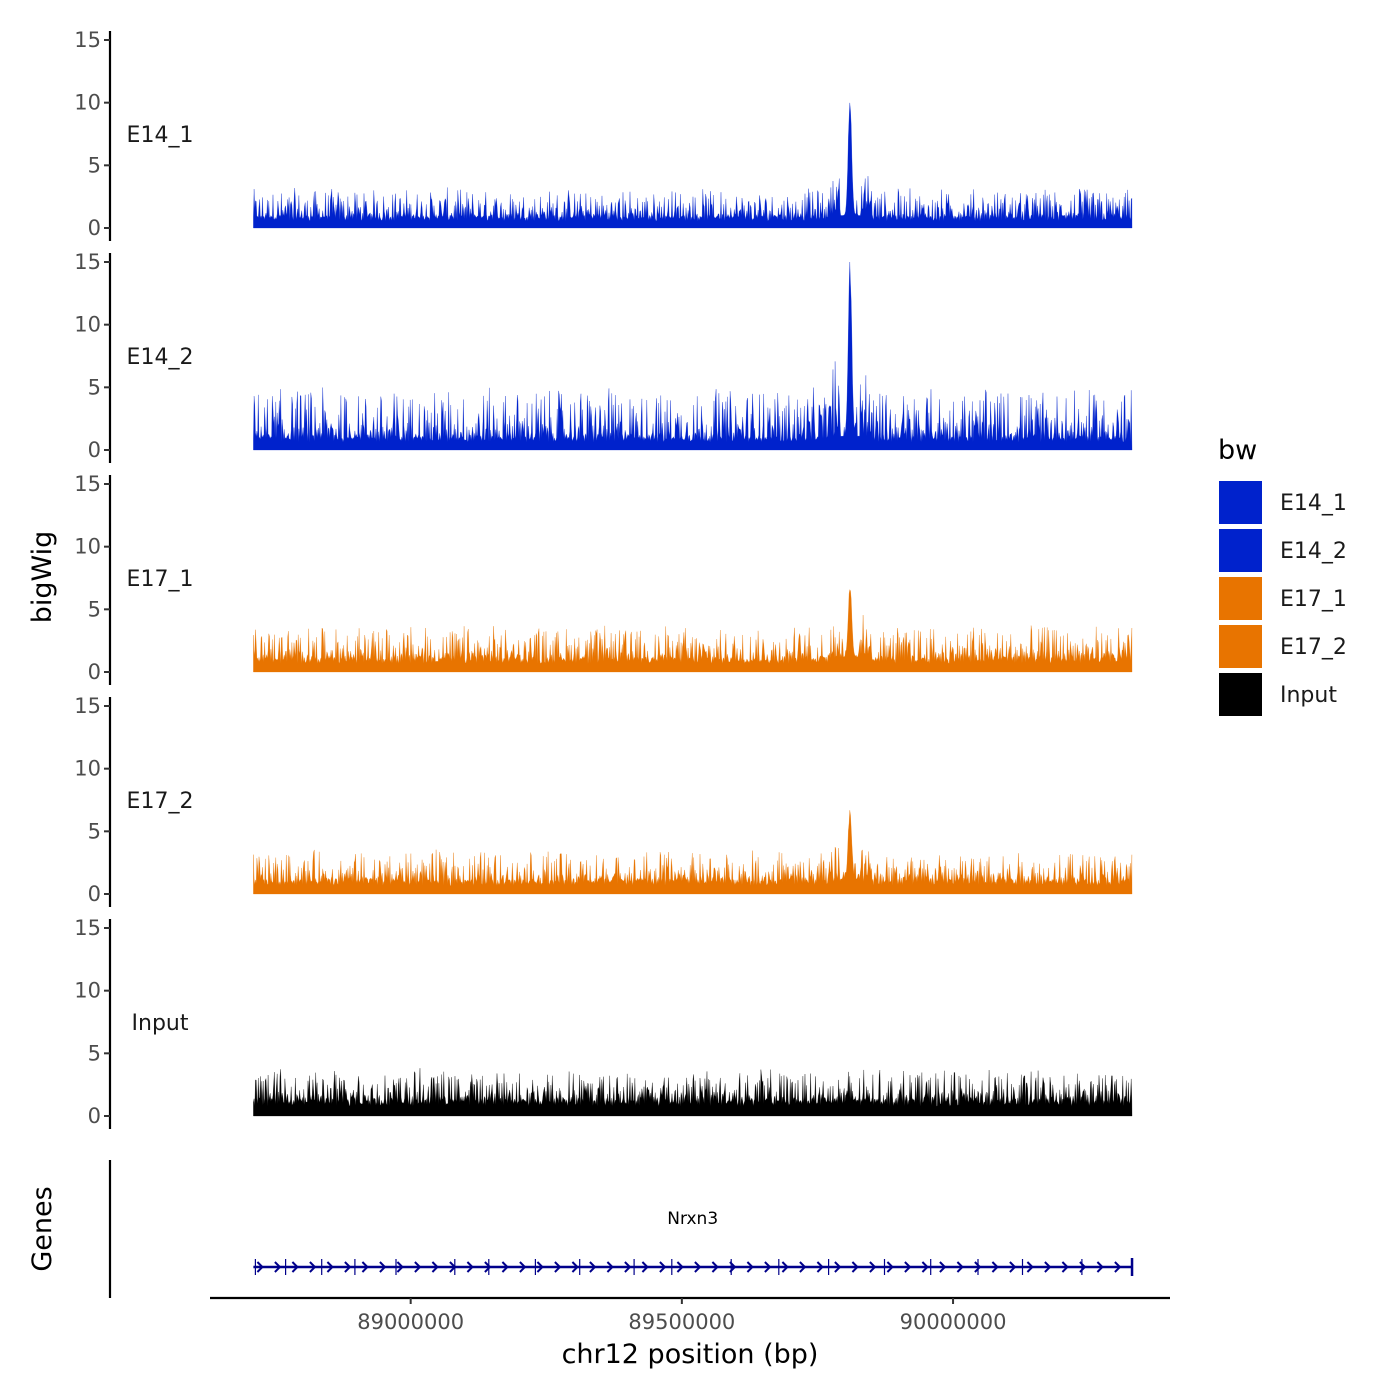 The image size is (1400, 1400). Describe the element at coordinates (1313, 599) in the screenshot. I see `legend-label: E17_1` at that location.